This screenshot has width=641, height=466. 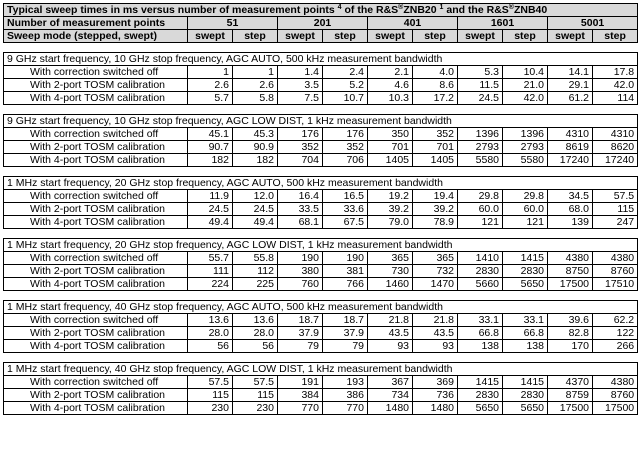 What do you see at coordinates (502, 23) in the screenshot?
I see `points-header-cell: 1601` at bounding box center [502, 23].